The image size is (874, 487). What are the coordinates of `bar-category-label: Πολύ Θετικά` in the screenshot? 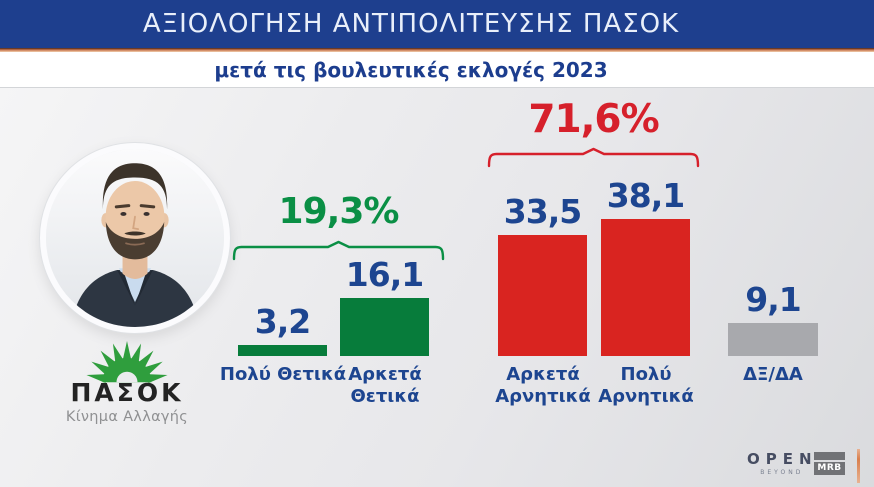 It's located at (283, 374).